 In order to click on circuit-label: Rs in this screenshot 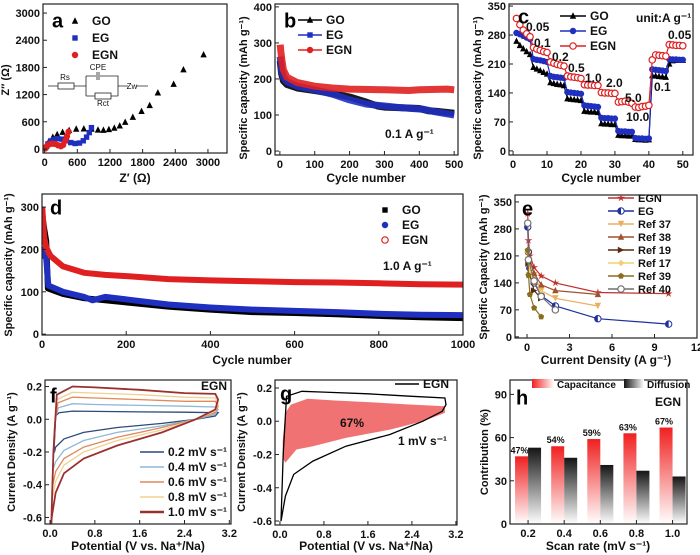, I will do `click(65, 77)`.